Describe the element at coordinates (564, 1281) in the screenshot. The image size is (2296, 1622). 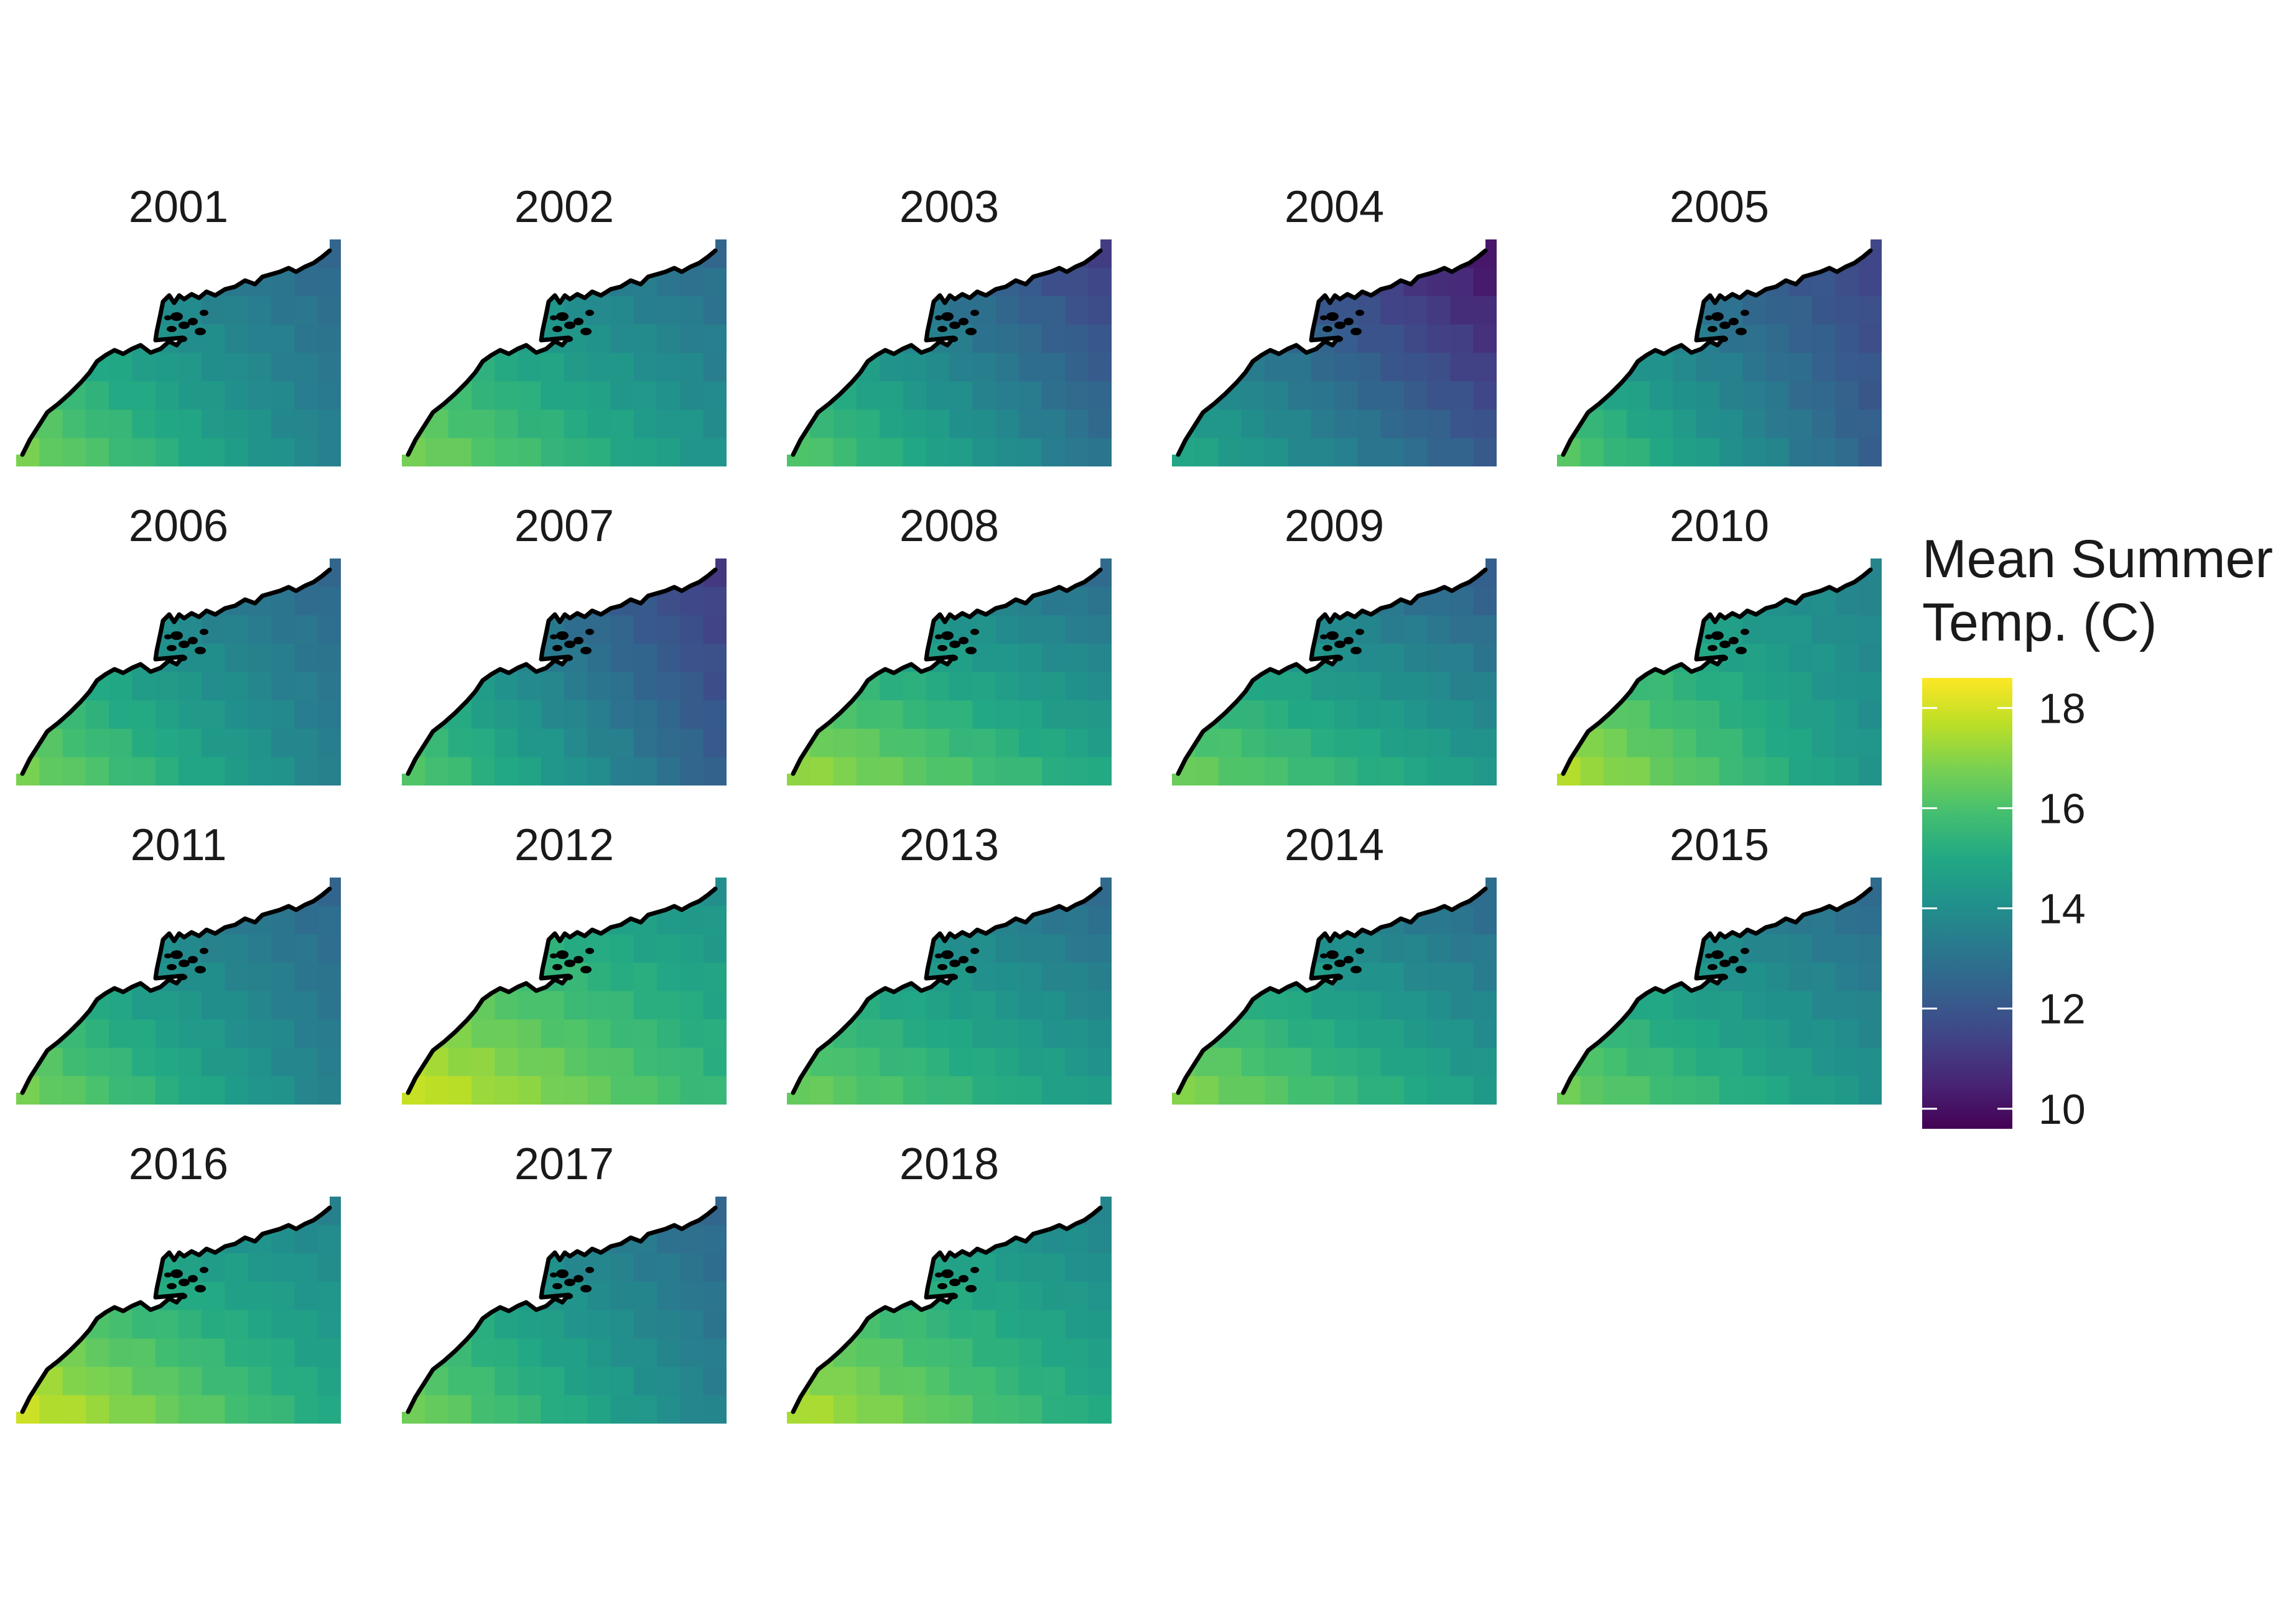
I see `facet-panel-2017: 2017` at that location.